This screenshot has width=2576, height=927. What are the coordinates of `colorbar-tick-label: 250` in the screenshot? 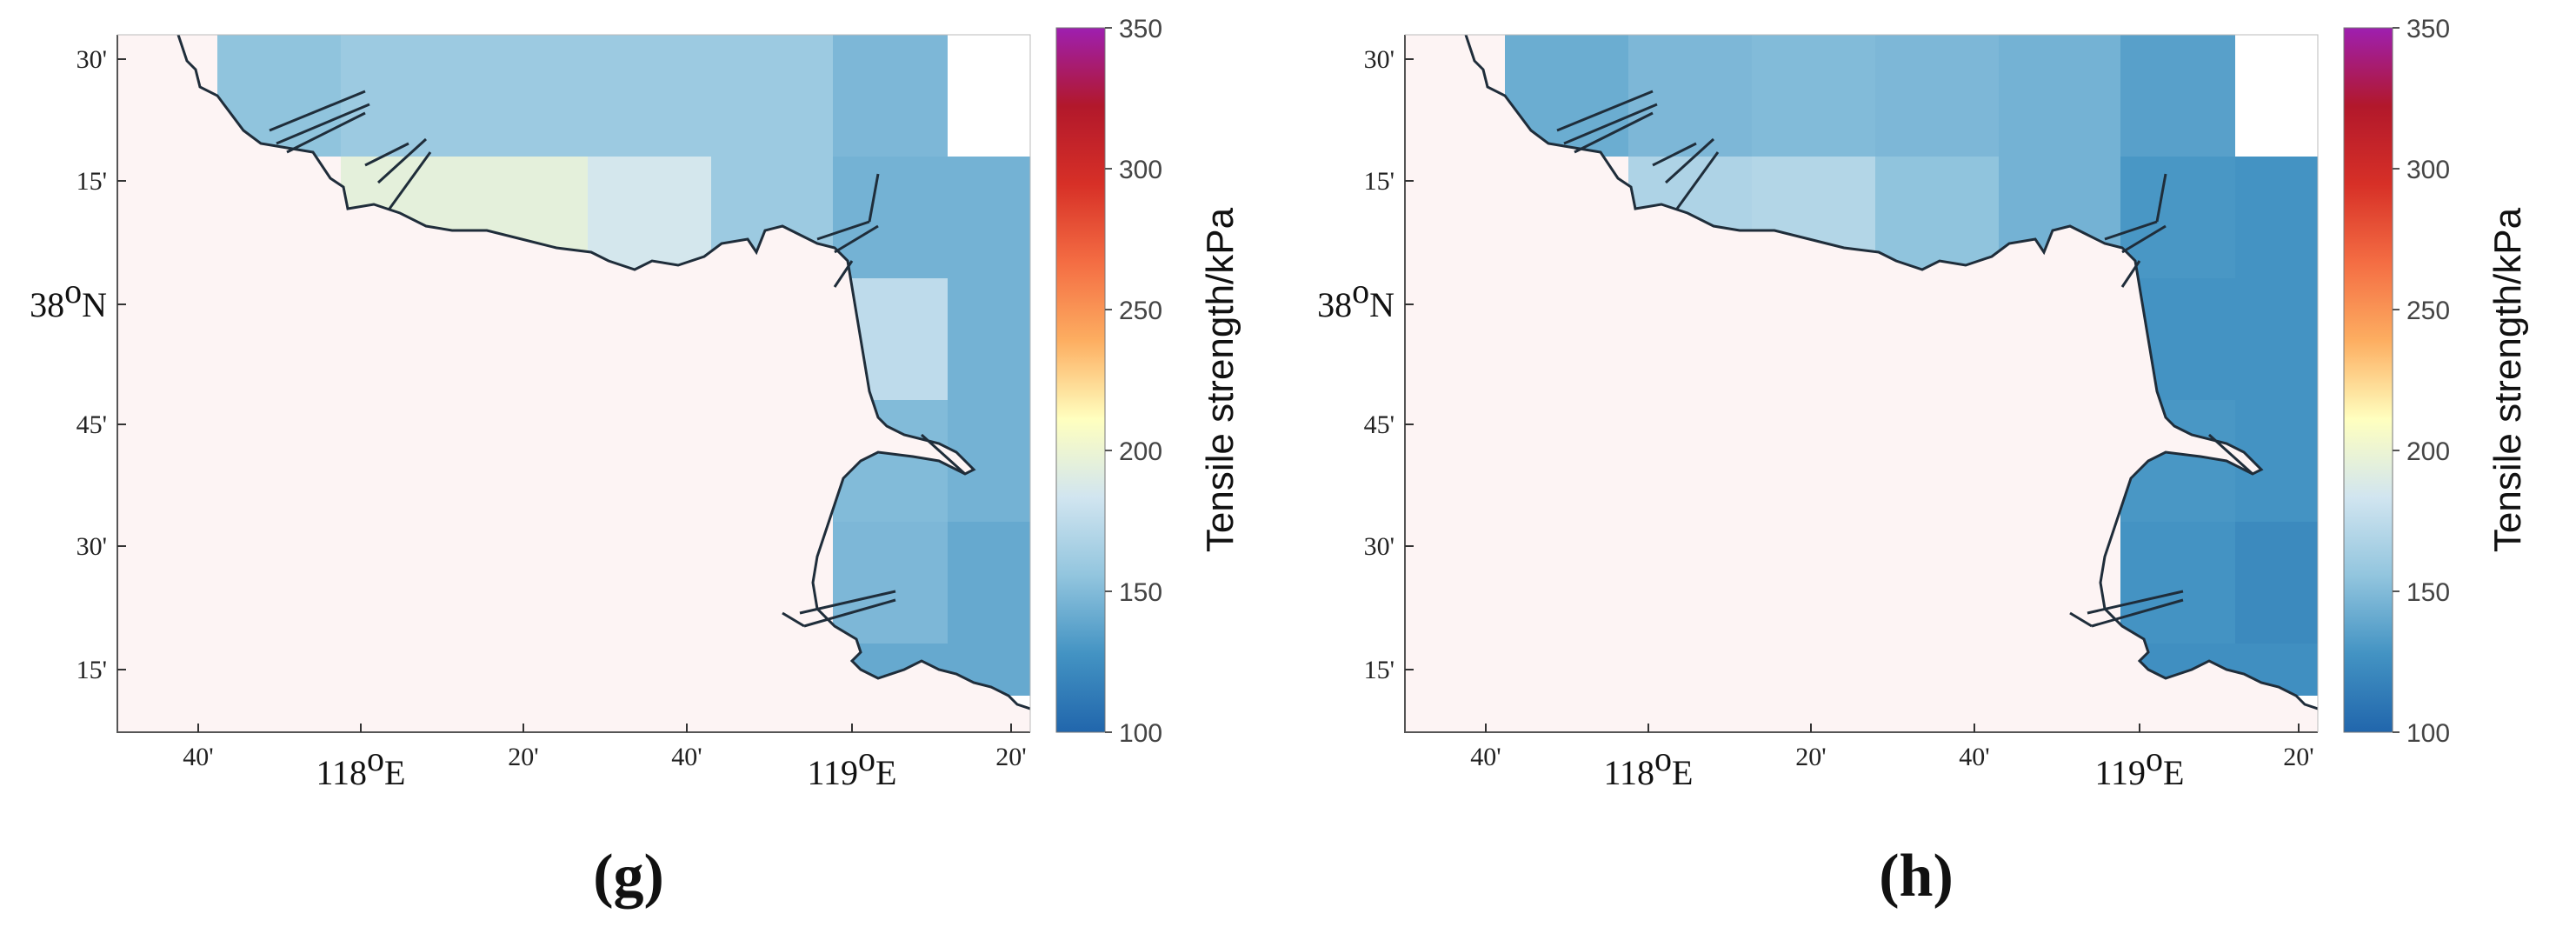 It's located at (1140, 311).